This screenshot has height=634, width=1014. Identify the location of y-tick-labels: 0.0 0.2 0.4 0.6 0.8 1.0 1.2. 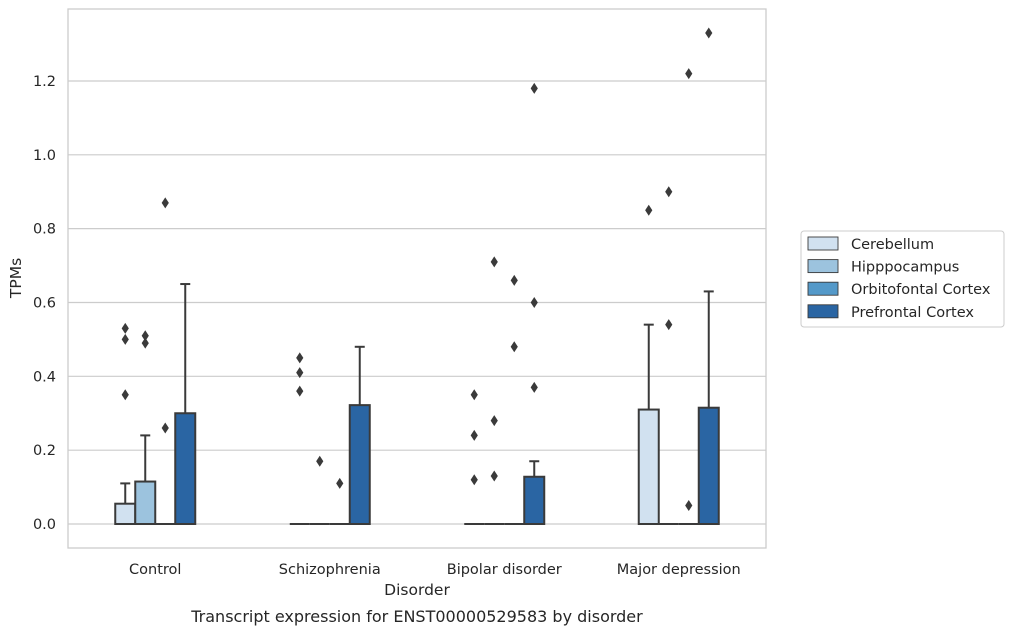
(44, 303).